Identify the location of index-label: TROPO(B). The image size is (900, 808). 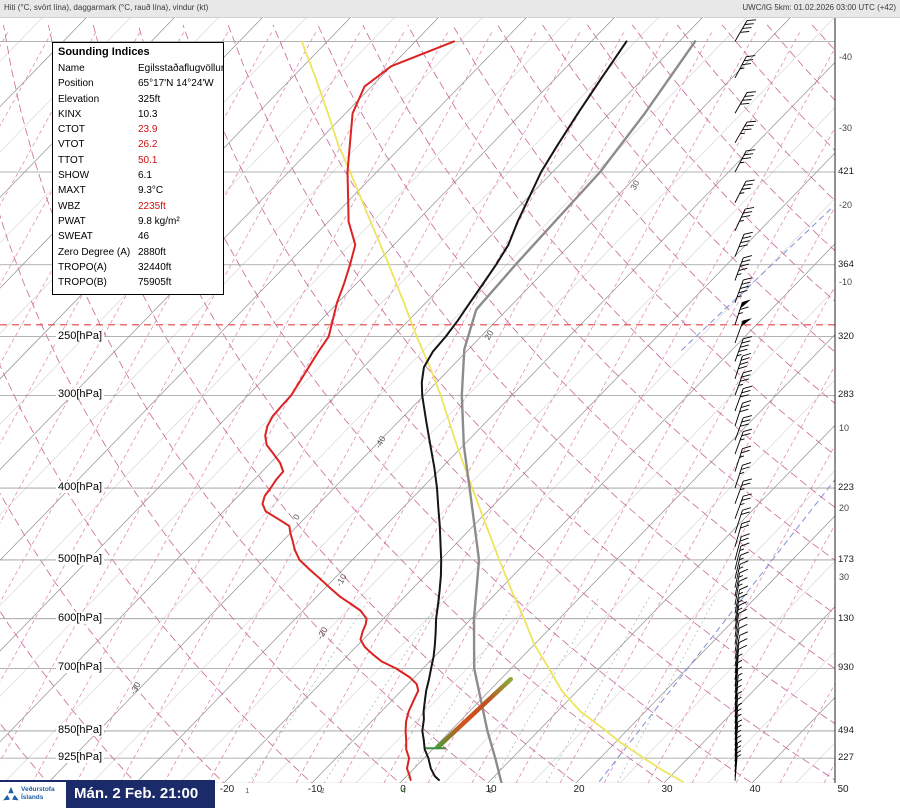
(82, 283).